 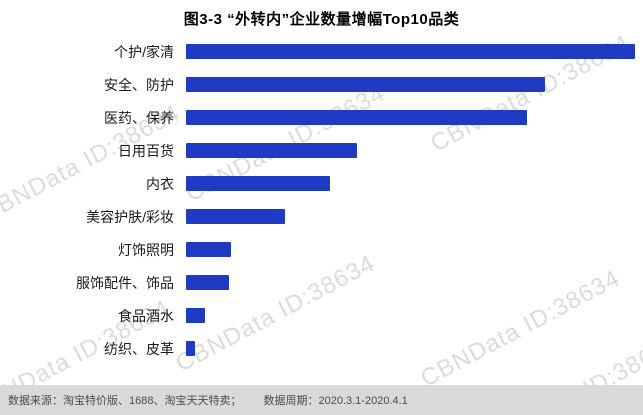 What do you see at coordinates (139, 348) in the screenshot?
I see `category-label: 纺织、皮革` at bounding box center [139, 348].